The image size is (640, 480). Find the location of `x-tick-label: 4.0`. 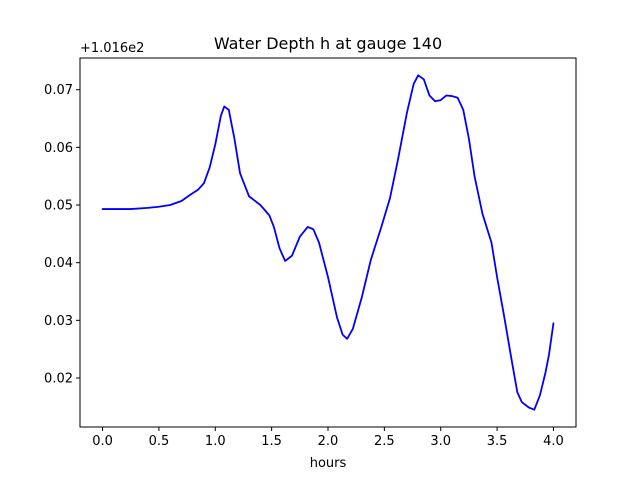

x-tick-label: 4.0 is located at coordinates (553, 441).